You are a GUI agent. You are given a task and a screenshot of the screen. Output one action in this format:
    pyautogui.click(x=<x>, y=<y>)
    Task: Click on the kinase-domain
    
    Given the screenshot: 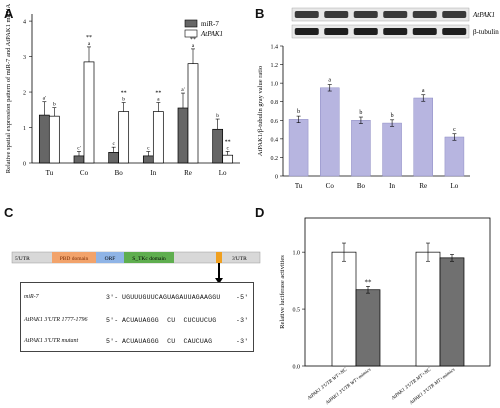 What is the action you would take?
    pyautogui.click(x=149, y=257)
    